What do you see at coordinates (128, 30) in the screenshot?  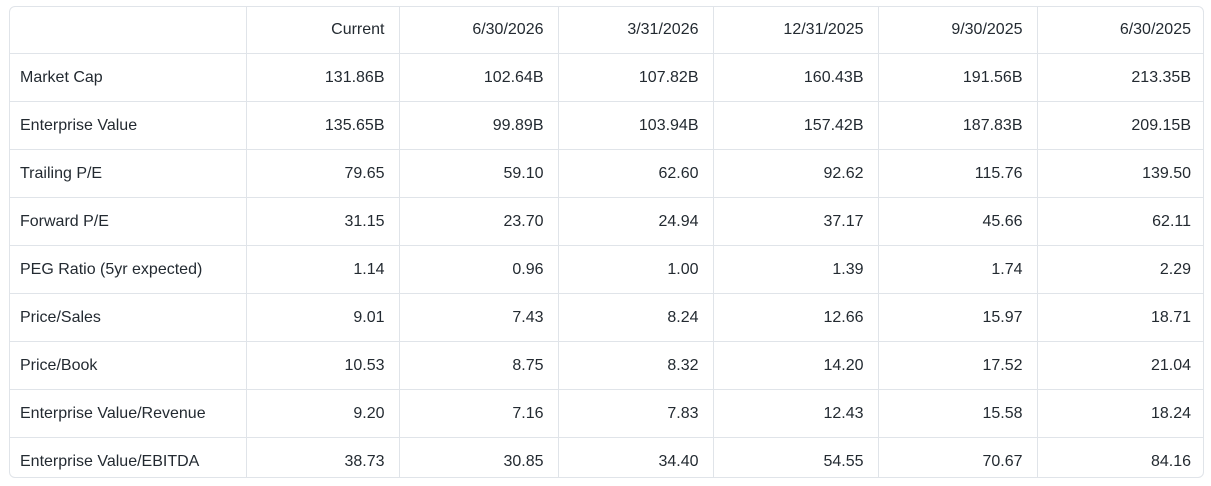 I see `header-cell-empty` at bounding box center [128, 30].